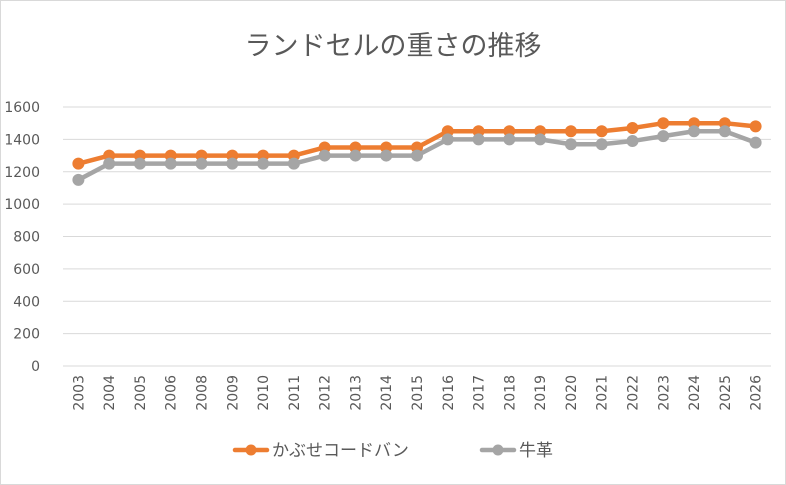 The width and height of the screenshot is (786, 485). Describe the element at coordinates (141, 393) in the screenshot. I see `x-tick-label: 2005` at that location.